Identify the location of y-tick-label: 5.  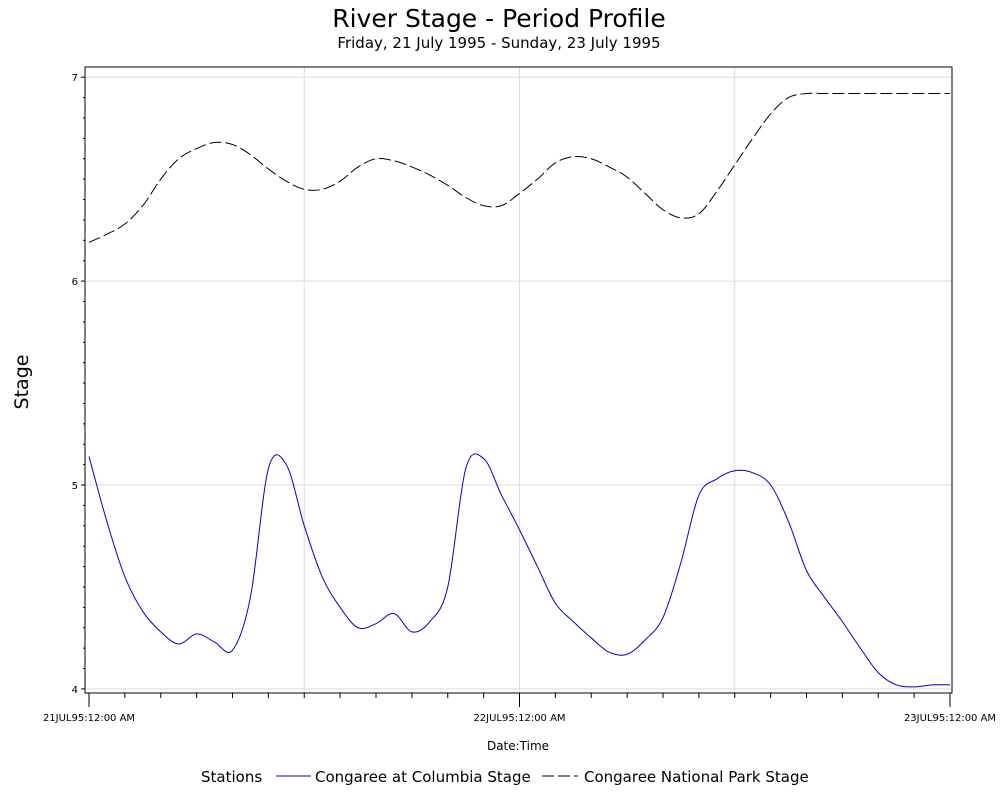
(75, 486).